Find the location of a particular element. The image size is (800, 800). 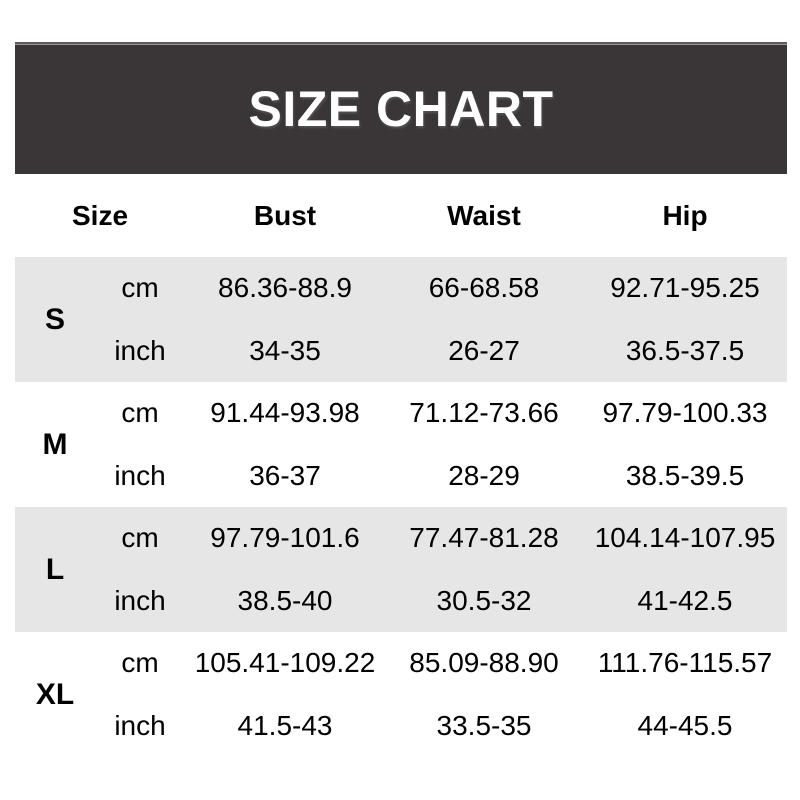

column-header-hip: Hip is located at coordinates (685, 215).